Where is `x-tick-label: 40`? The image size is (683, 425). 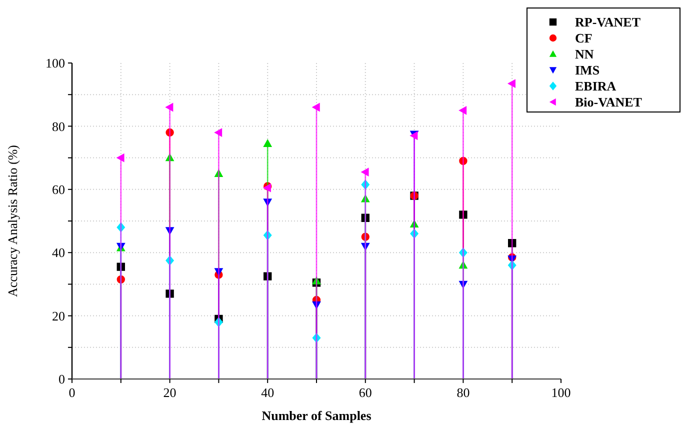 x-tick-label: 40 is located at coordinates (267, 392).